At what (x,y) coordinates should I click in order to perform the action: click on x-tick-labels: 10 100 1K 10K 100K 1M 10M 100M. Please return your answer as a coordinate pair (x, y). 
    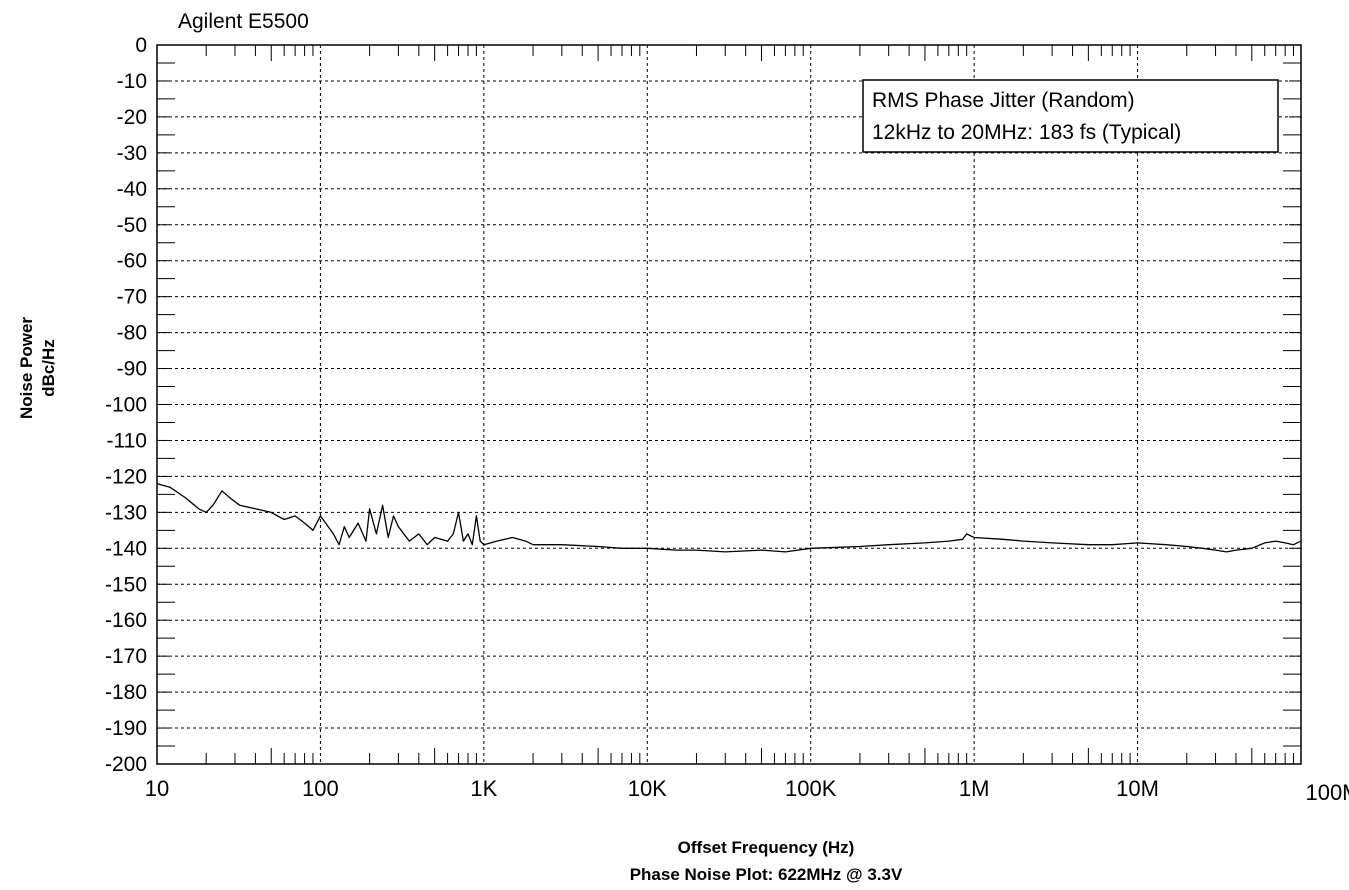
    Looking at the image, I should click on (747, 790).